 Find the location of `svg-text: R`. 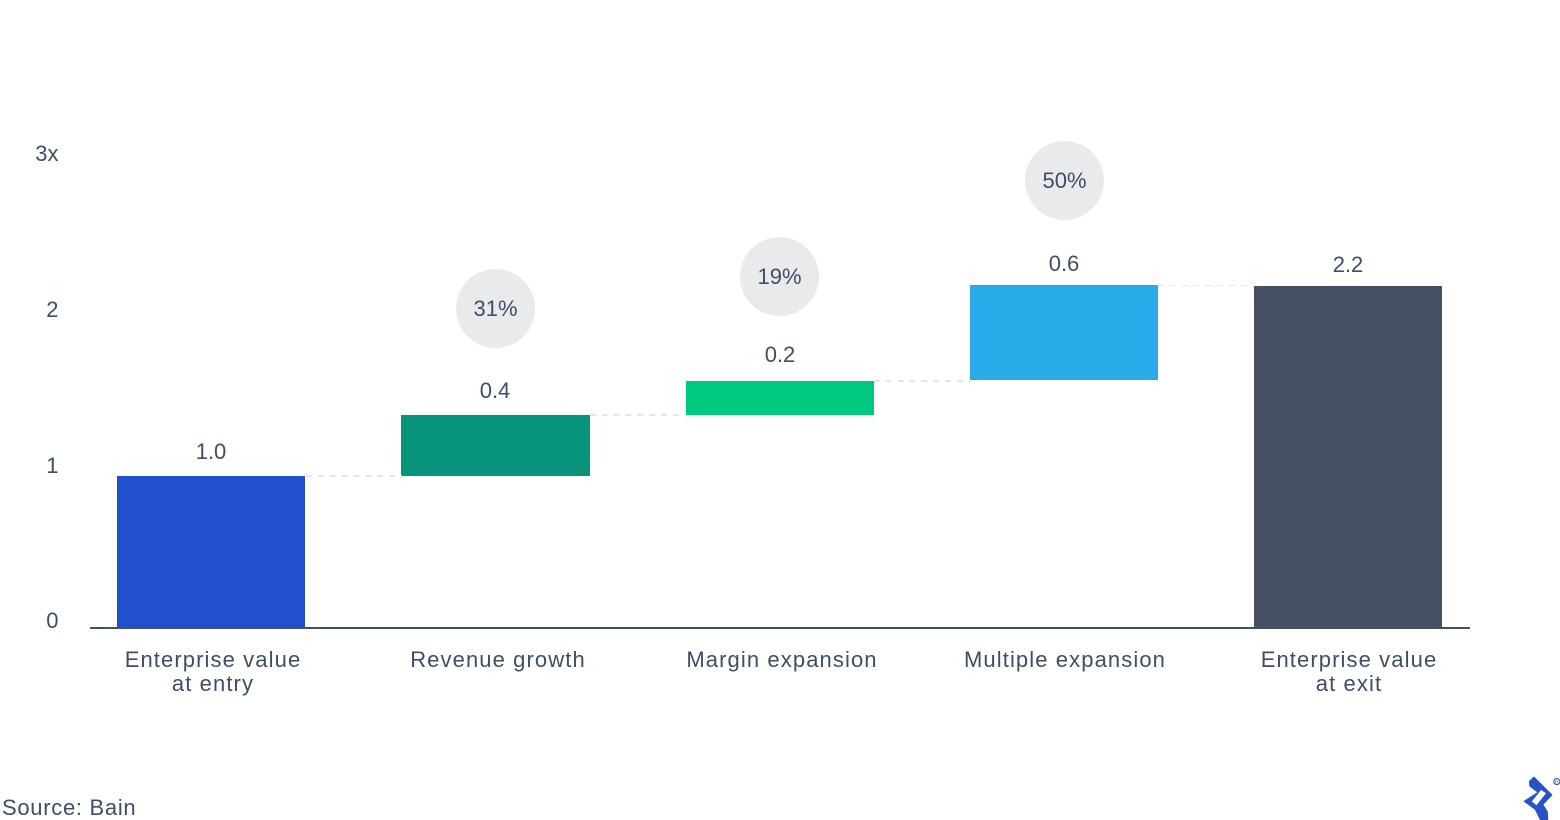

svg-text: R is located at coordinates (1557, 782).